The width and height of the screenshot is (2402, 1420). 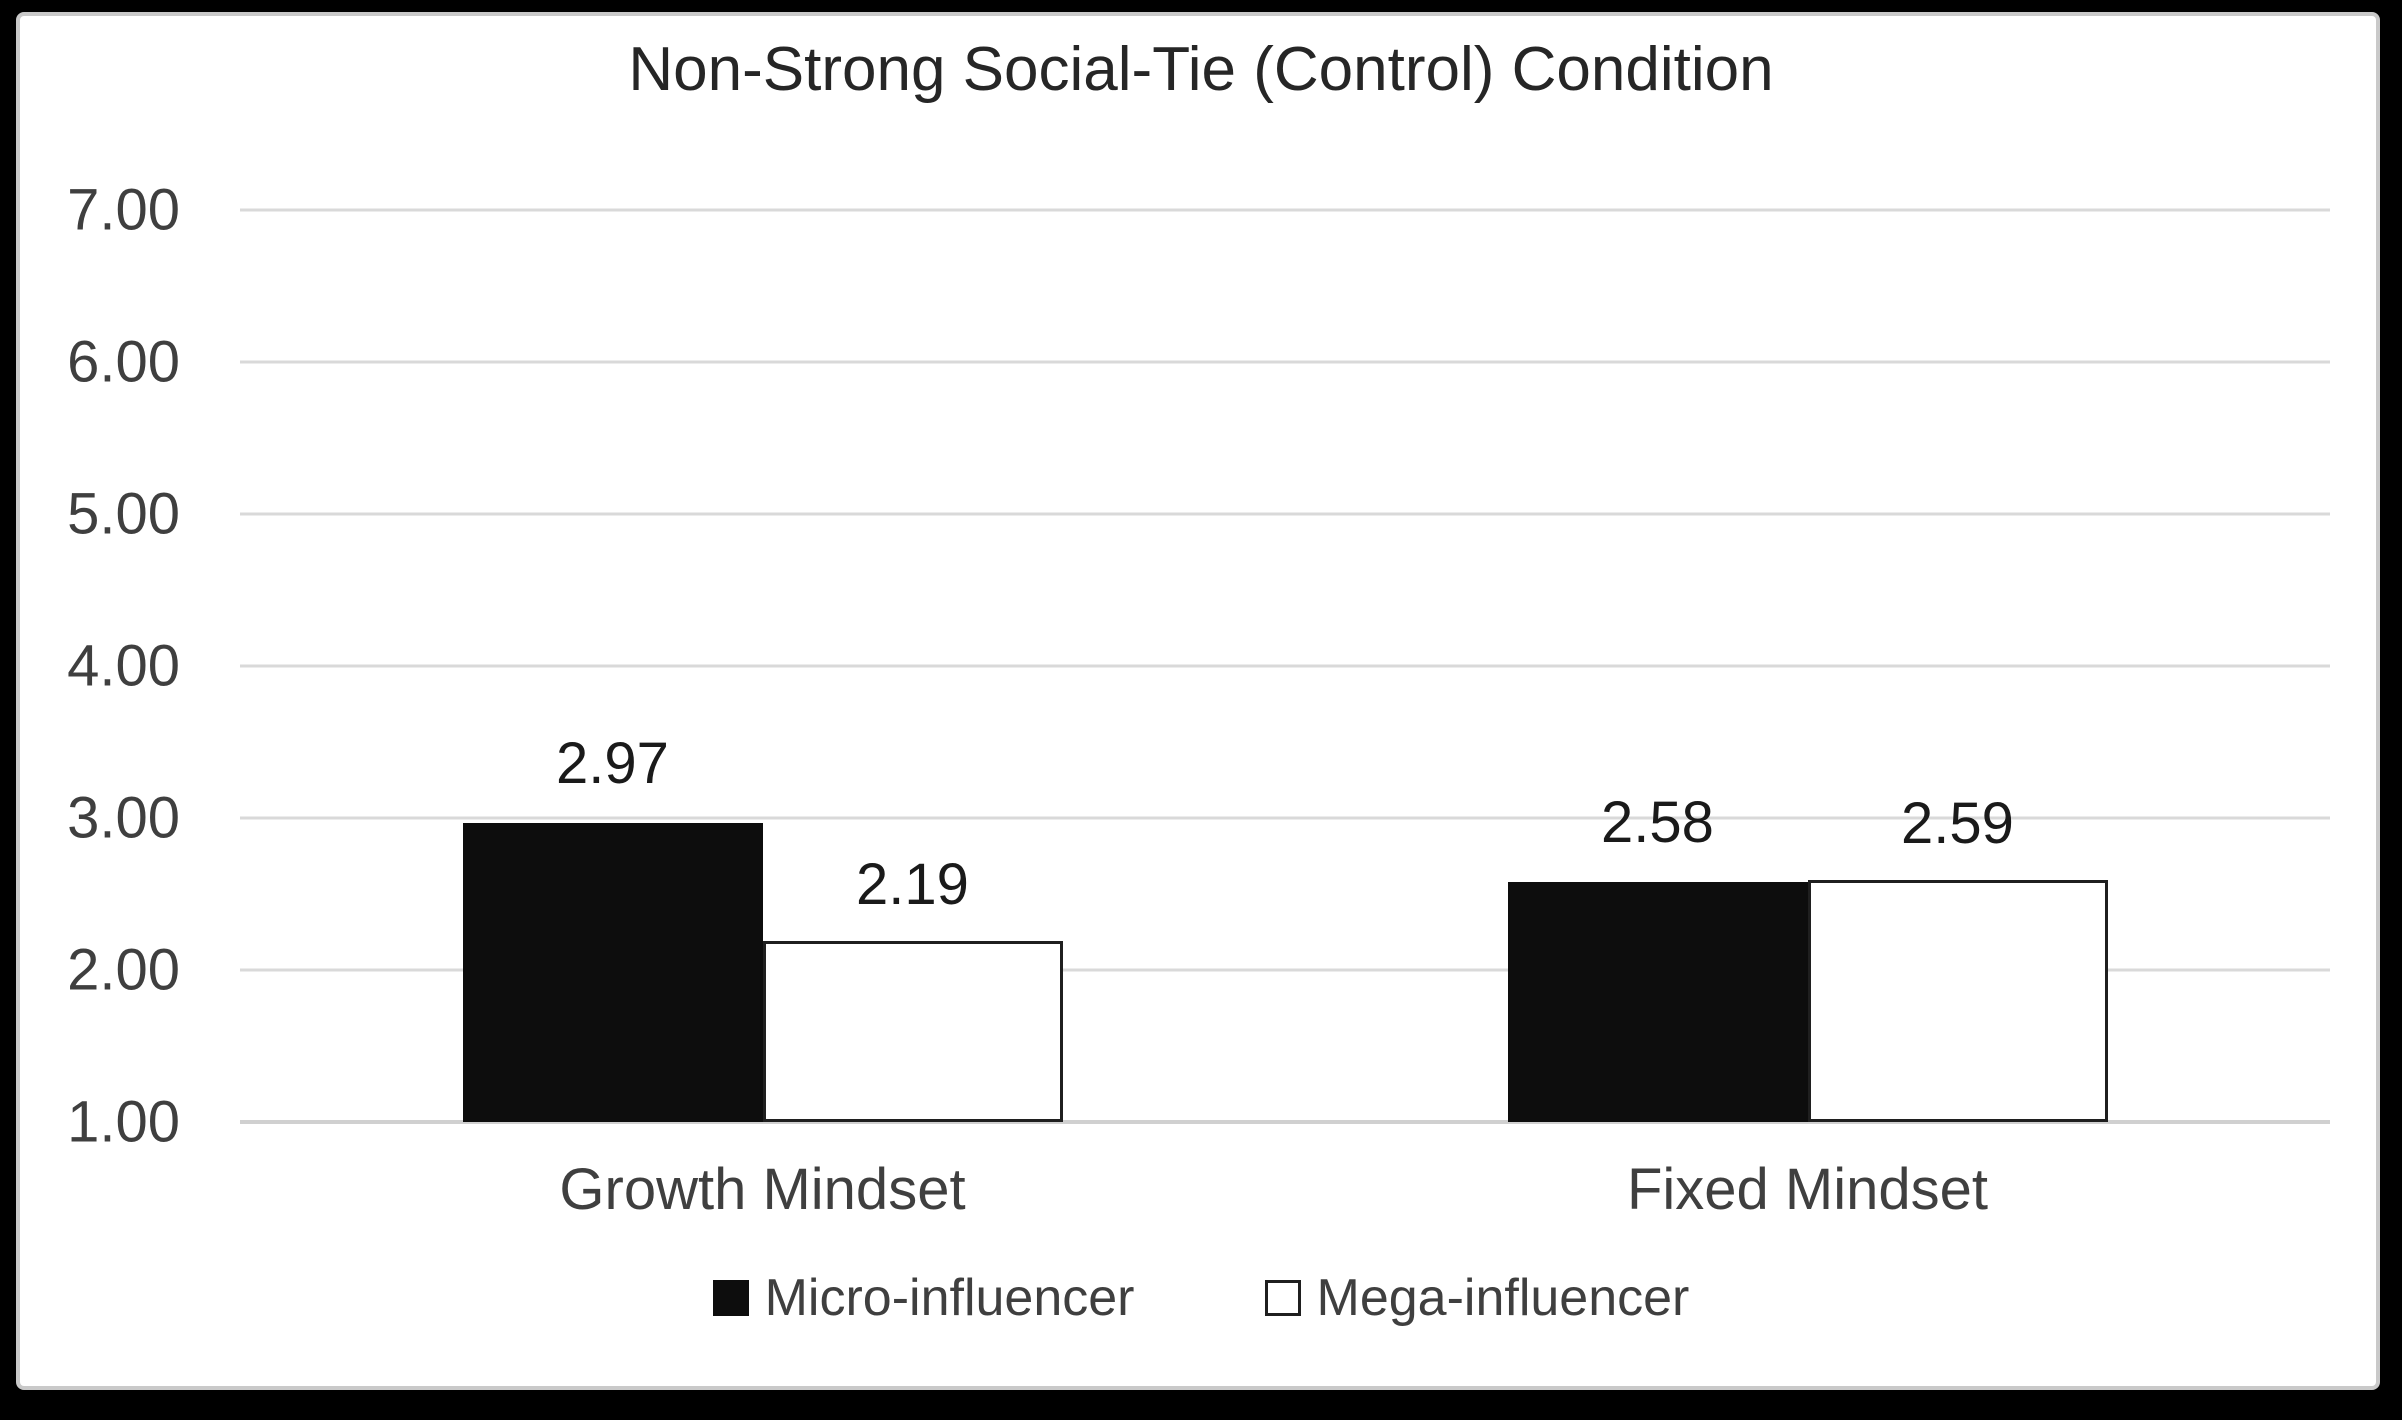 I want to click on y-axis: 7.00 6.00 5.00 4.00 3.00 2.00 1.00, so click(x=105, y=666).